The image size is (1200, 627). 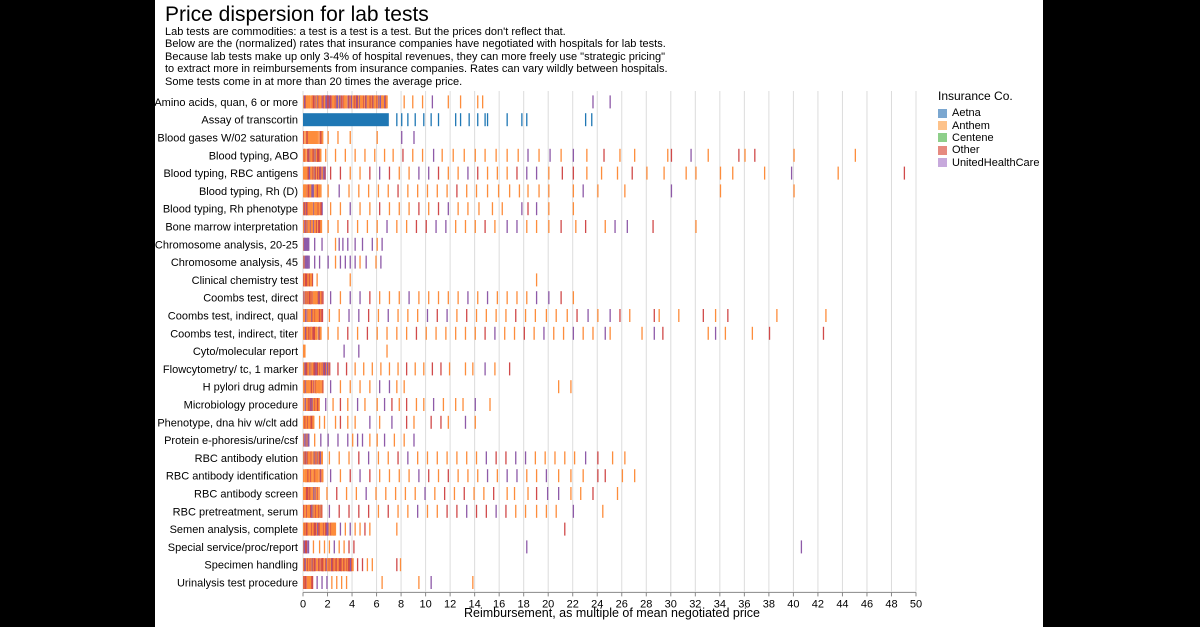 What do you see at coordinates (573, 604) in the screenshot?
I see `x-tick-label: 22` at bounding box center [573, 604].